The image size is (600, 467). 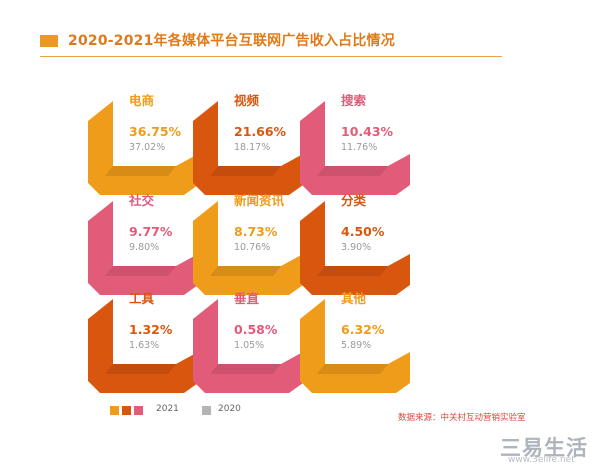 What do you see at coordinates (151, 231) in the screenshot?
I see `tile-value-2021: 9.77%` at bounding box center [151, 231].